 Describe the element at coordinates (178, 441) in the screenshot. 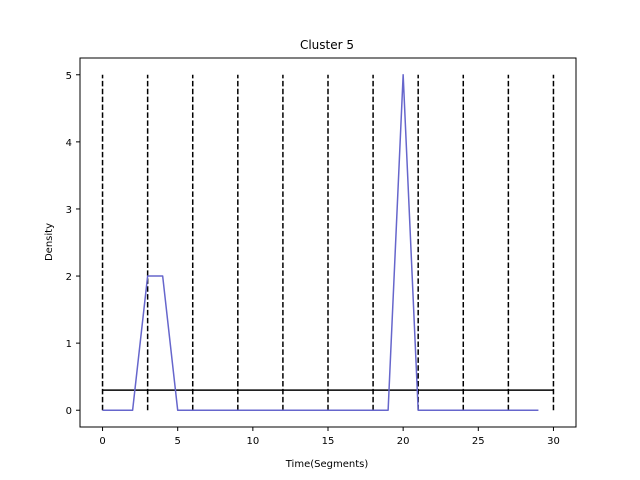

I see `x-tick-label-1: 5` at that location.